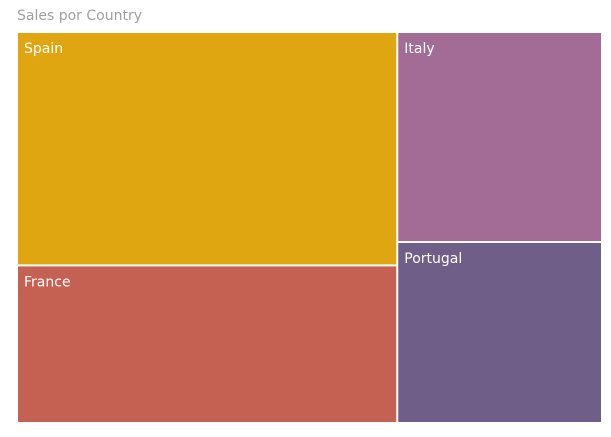 The height and width of the screenshot is (437, 611). I want to click on cell-label: Italy, so click(419, 49).